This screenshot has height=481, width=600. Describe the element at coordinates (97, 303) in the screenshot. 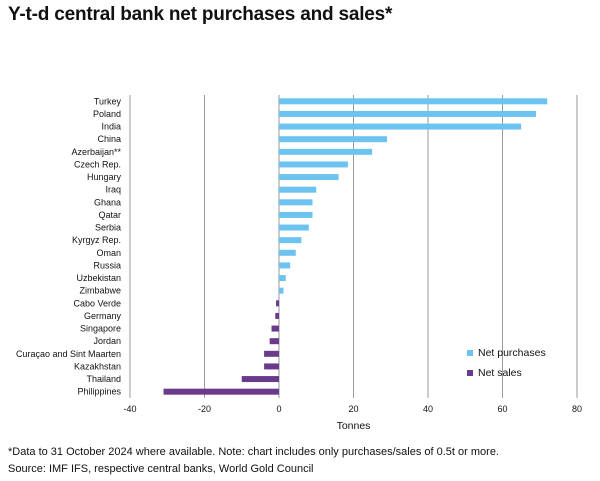

I see `category-label: Cabo Verde` at that location.